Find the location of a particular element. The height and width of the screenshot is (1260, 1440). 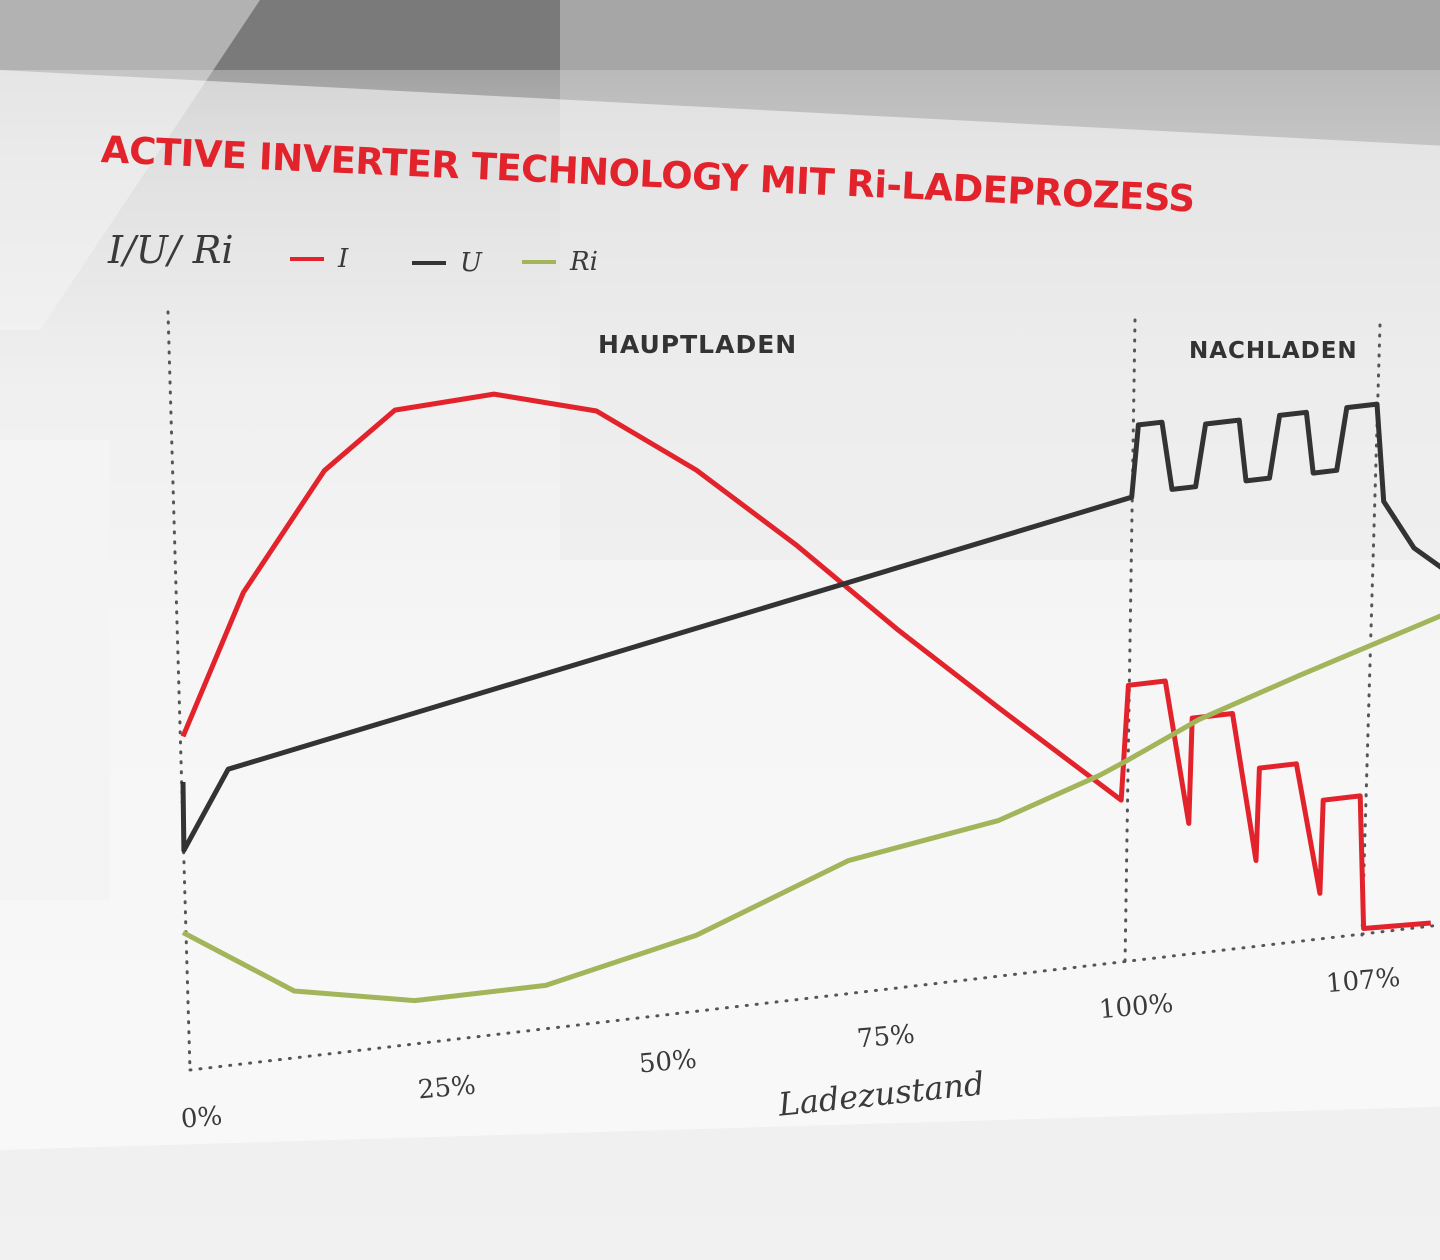

legend-item-ri: Ri is located at coordinates (560, 262).